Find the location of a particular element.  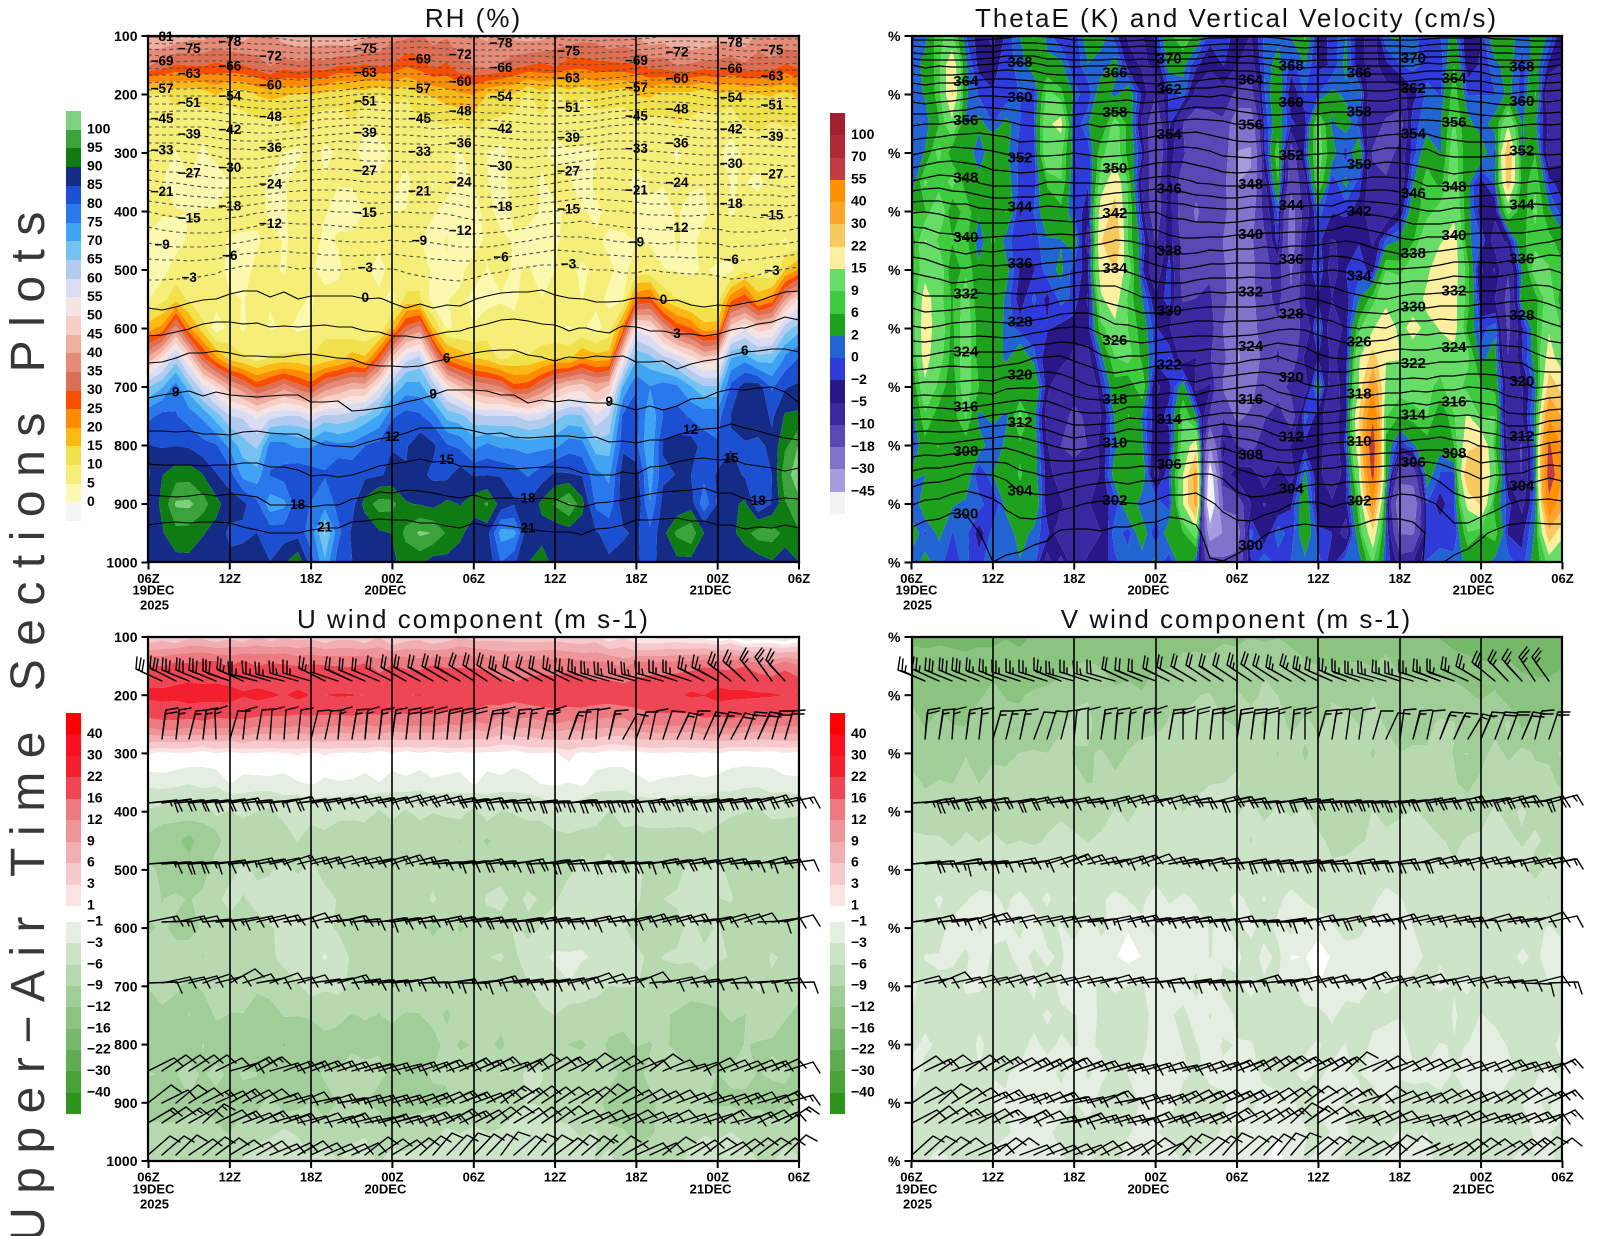

svg-text: 1000 is located at coordinates (121, 563).